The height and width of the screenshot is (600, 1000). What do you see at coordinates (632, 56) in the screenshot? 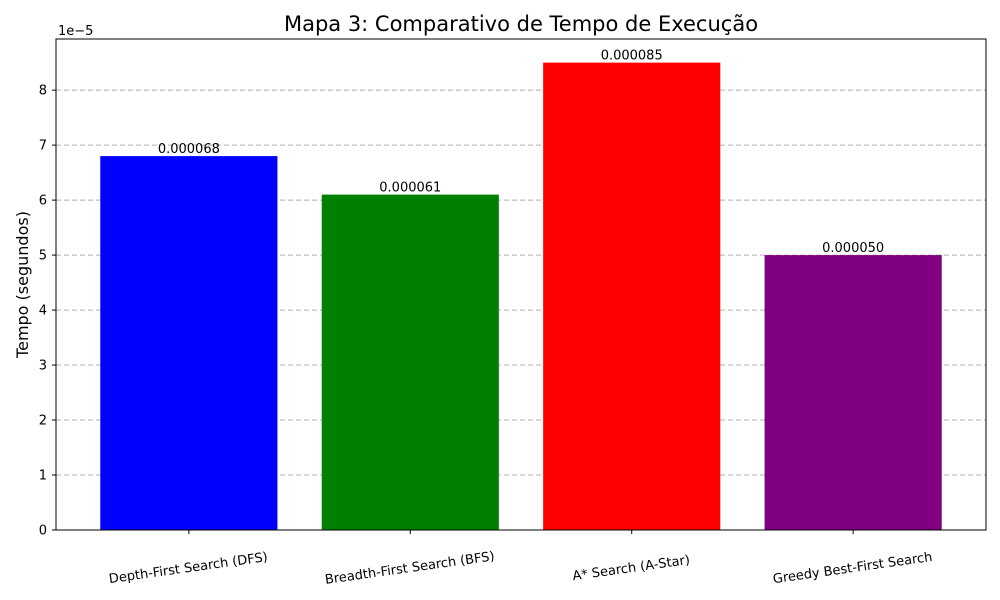
I see `data-label: 0.000085` at bounding box center [632, 56].